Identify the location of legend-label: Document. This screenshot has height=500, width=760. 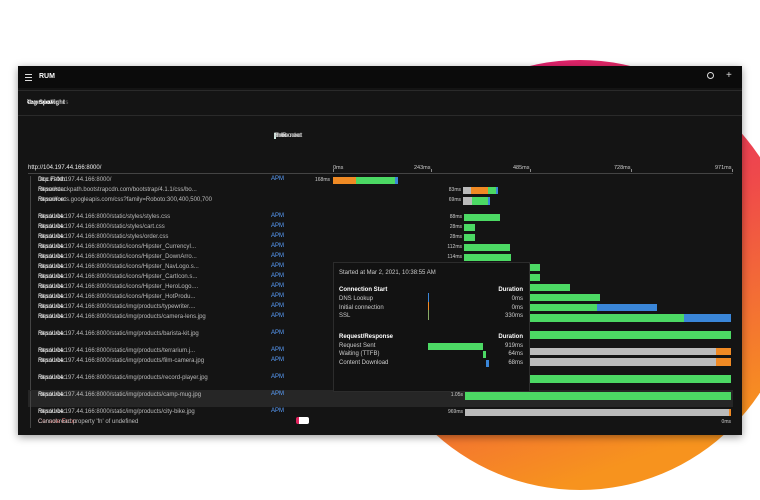
(288, 136).